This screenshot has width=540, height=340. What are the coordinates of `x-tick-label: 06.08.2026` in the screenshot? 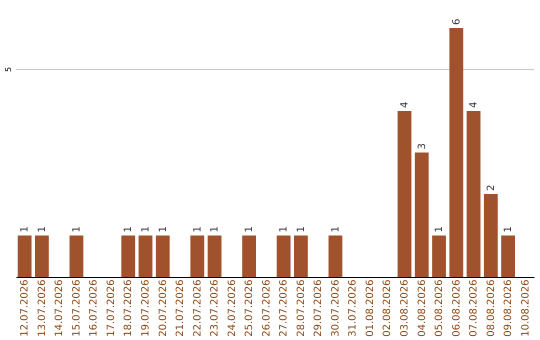 It's located at (456, 308).